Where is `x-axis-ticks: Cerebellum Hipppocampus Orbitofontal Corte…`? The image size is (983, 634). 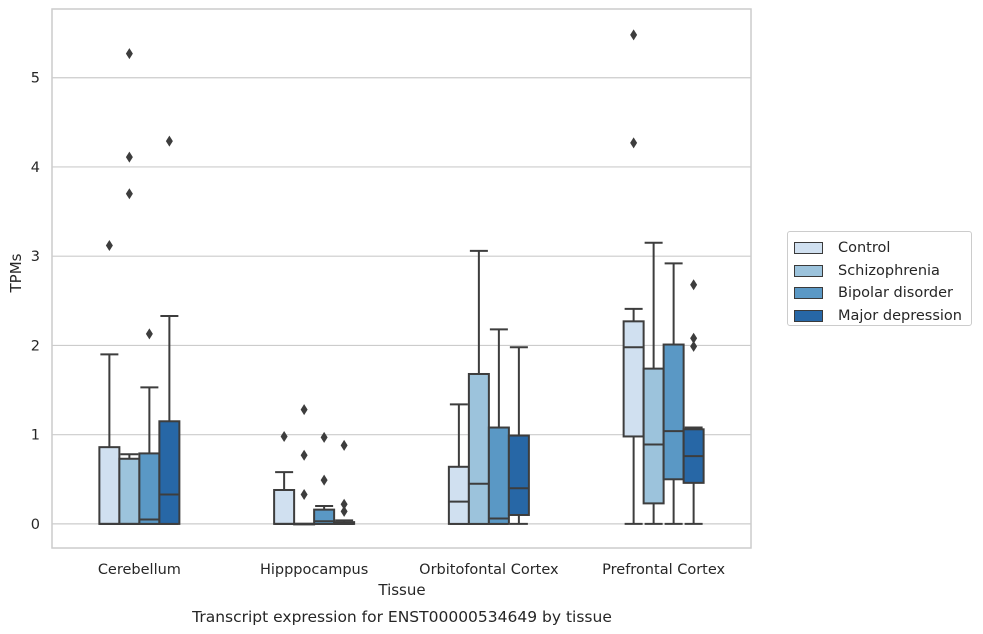 x-axis-ticks: Cerebellum Hipppocampus Orbitofontal Corte… is located at coordinates (412, 570).